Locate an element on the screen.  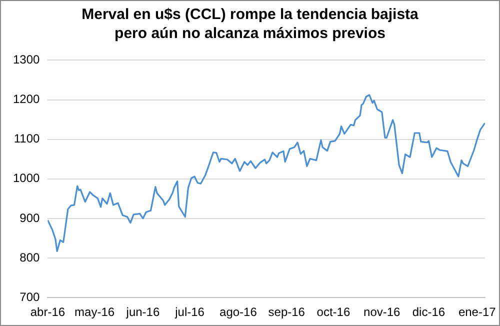
y-tick-label: 700 is located at coordinates (30, 297).